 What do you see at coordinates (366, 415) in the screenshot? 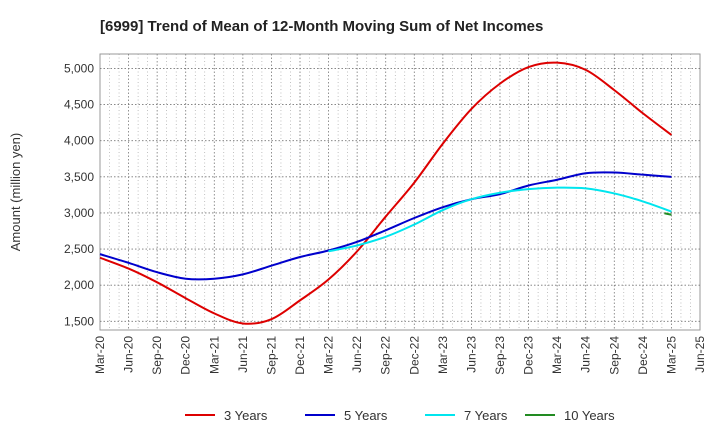
I see `legend-label-5-years: 5 Years` at bounding box center [366, 415].